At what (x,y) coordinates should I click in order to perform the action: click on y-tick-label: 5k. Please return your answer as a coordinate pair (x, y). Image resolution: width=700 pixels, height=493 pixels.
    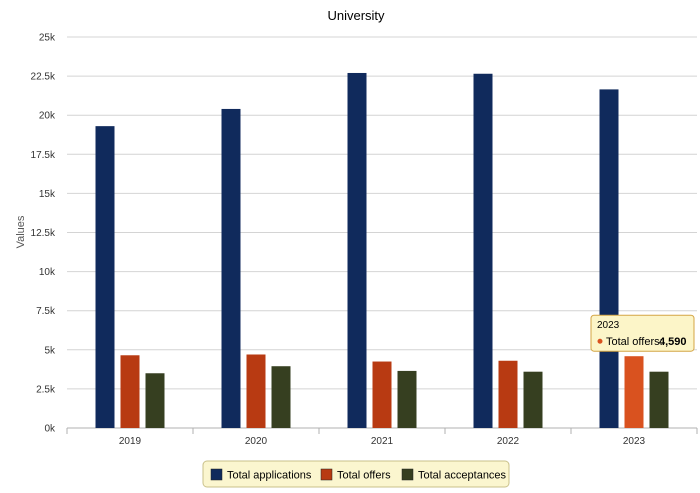
    Looking at the image, I should click on (50, 350).